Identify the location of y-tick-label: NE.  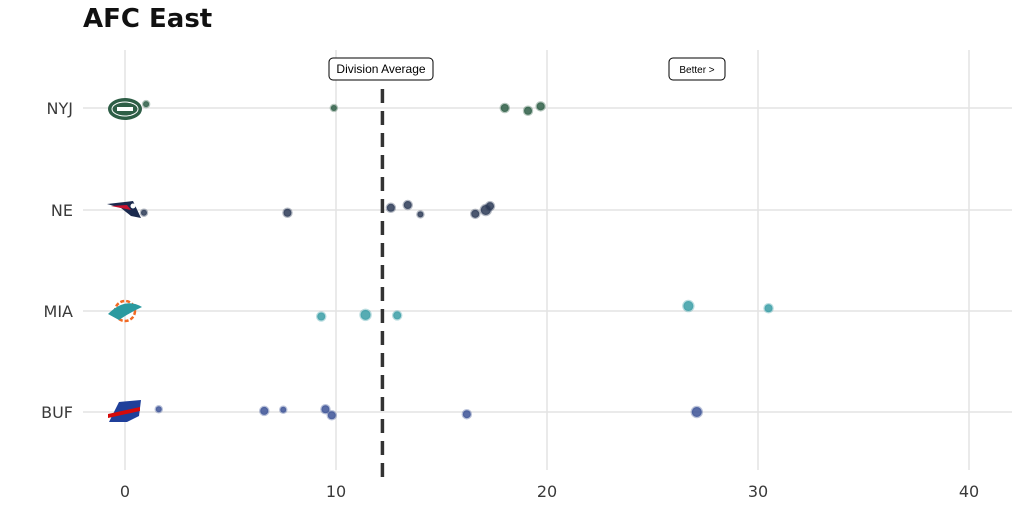
(62, 210).